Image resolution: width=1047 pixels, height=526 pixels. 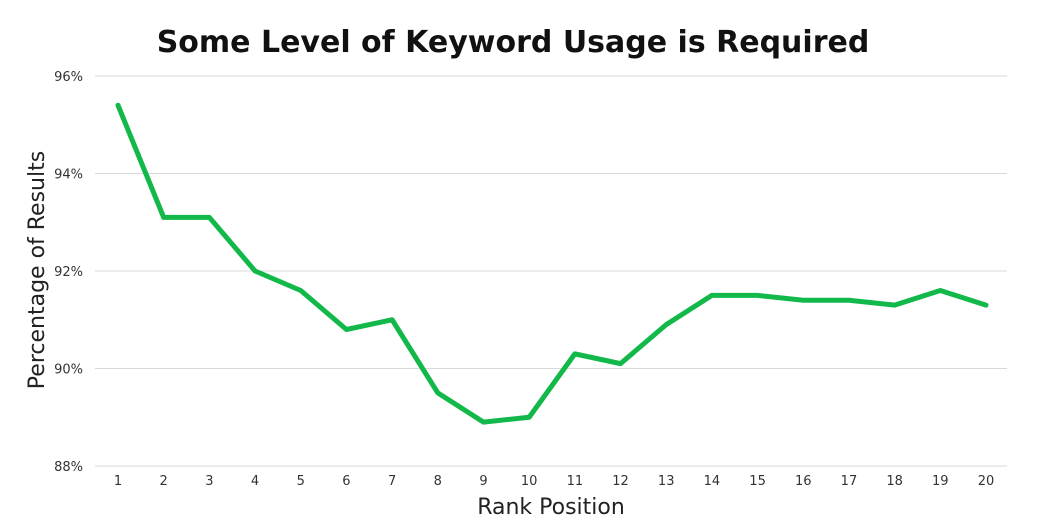 I want to click on x-tick-label: 14, so click(x=712, y=481).